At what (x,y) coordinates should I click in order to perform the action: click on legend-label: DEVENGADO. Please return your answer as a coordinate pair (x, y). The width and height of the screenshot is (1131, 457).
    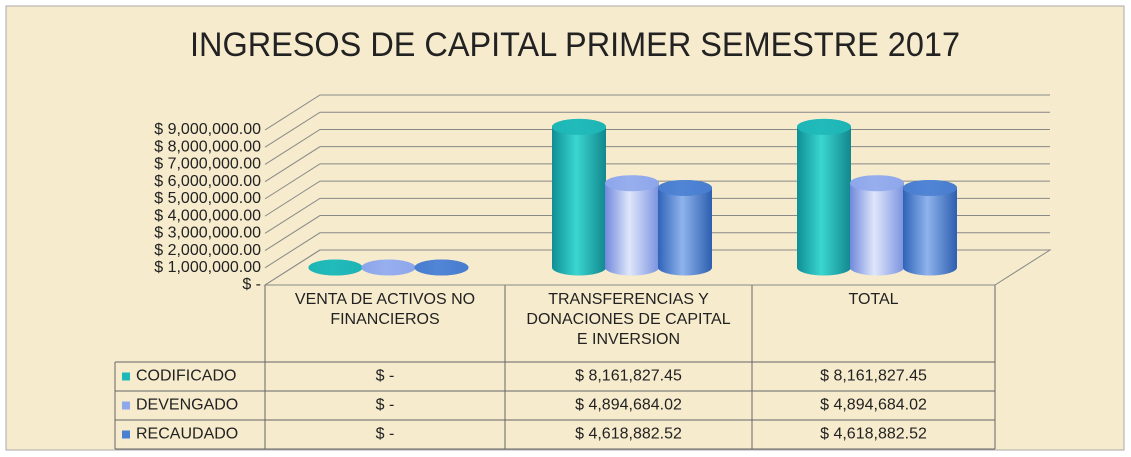
    Looking at the image, I should click on (187, 405).